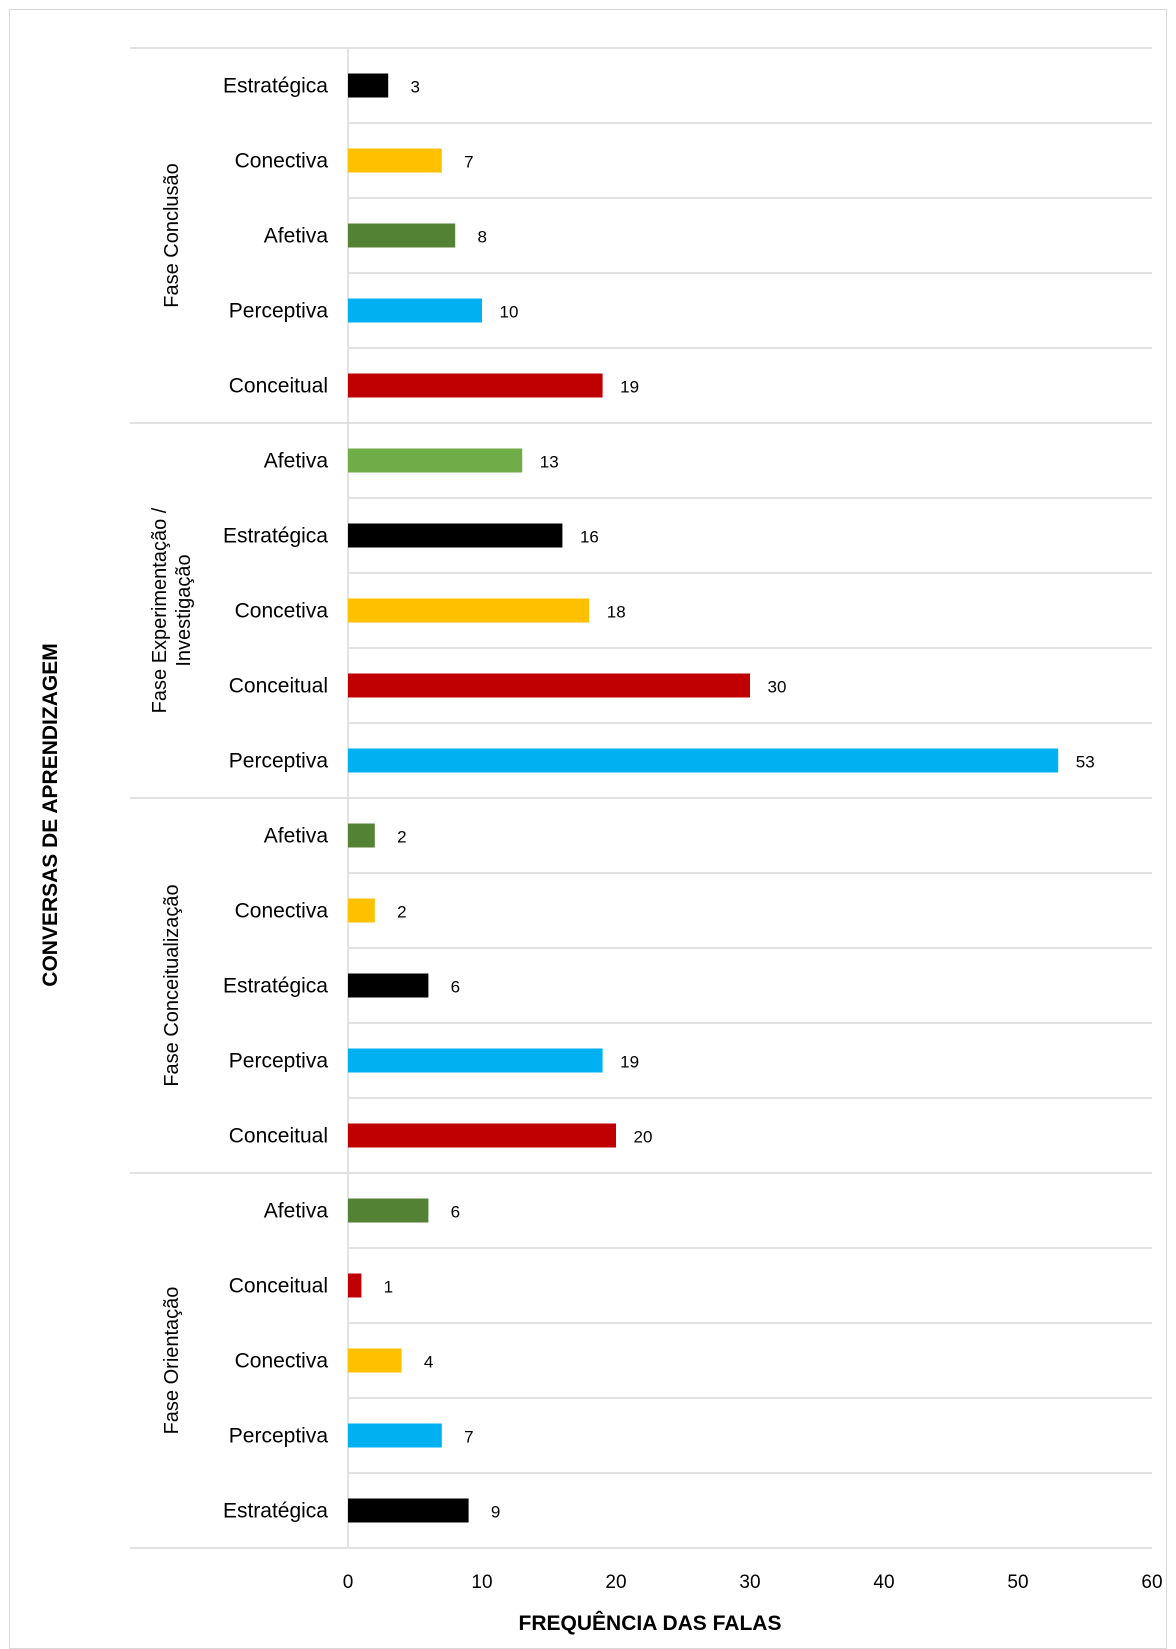  What do you see at coordinates (883, 1582) in the screenshot?
I see `x-tick-label: 40` at bounding box center [883, 1582].